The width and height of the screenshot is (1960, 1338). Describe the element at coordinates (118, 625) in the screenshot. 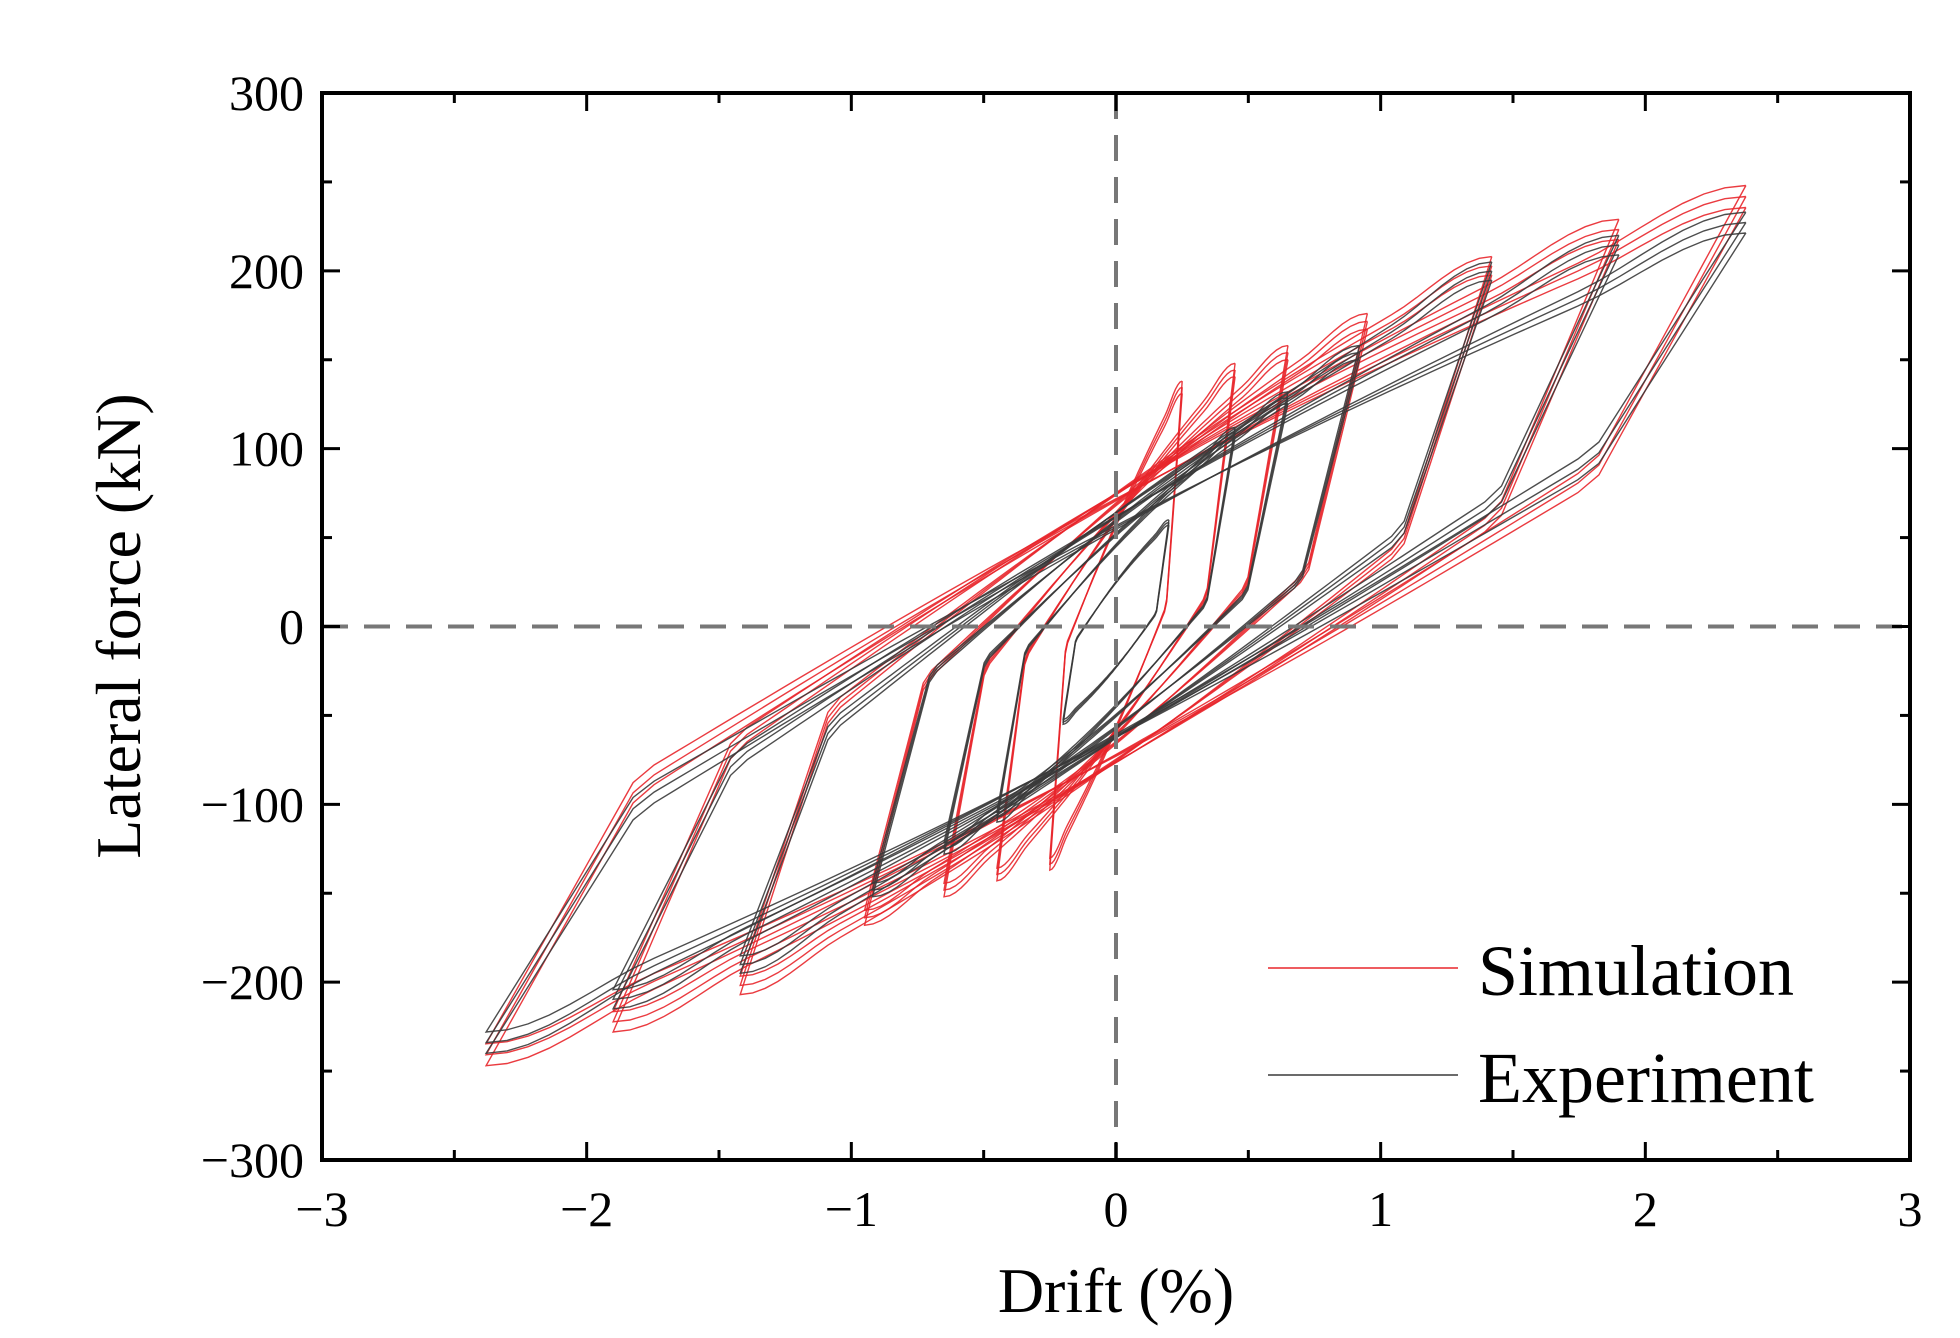

I see `y-axis-title: Lateral force (kN)` at that location.